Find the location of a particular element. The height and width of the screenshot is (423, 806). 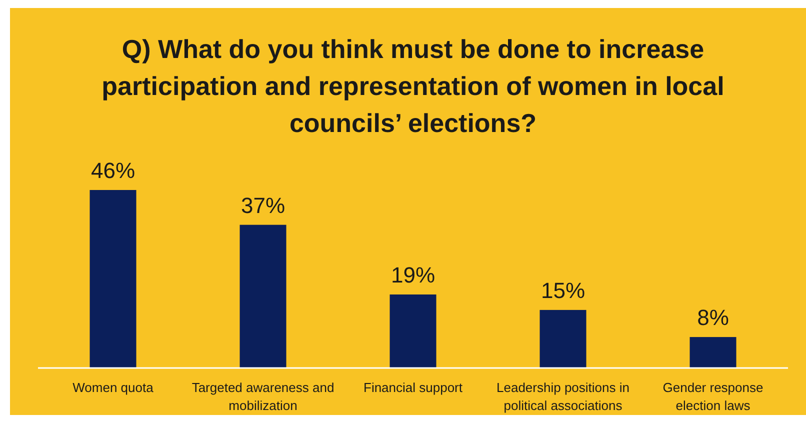

data-label: 46% is located at coordinates (113, 170).